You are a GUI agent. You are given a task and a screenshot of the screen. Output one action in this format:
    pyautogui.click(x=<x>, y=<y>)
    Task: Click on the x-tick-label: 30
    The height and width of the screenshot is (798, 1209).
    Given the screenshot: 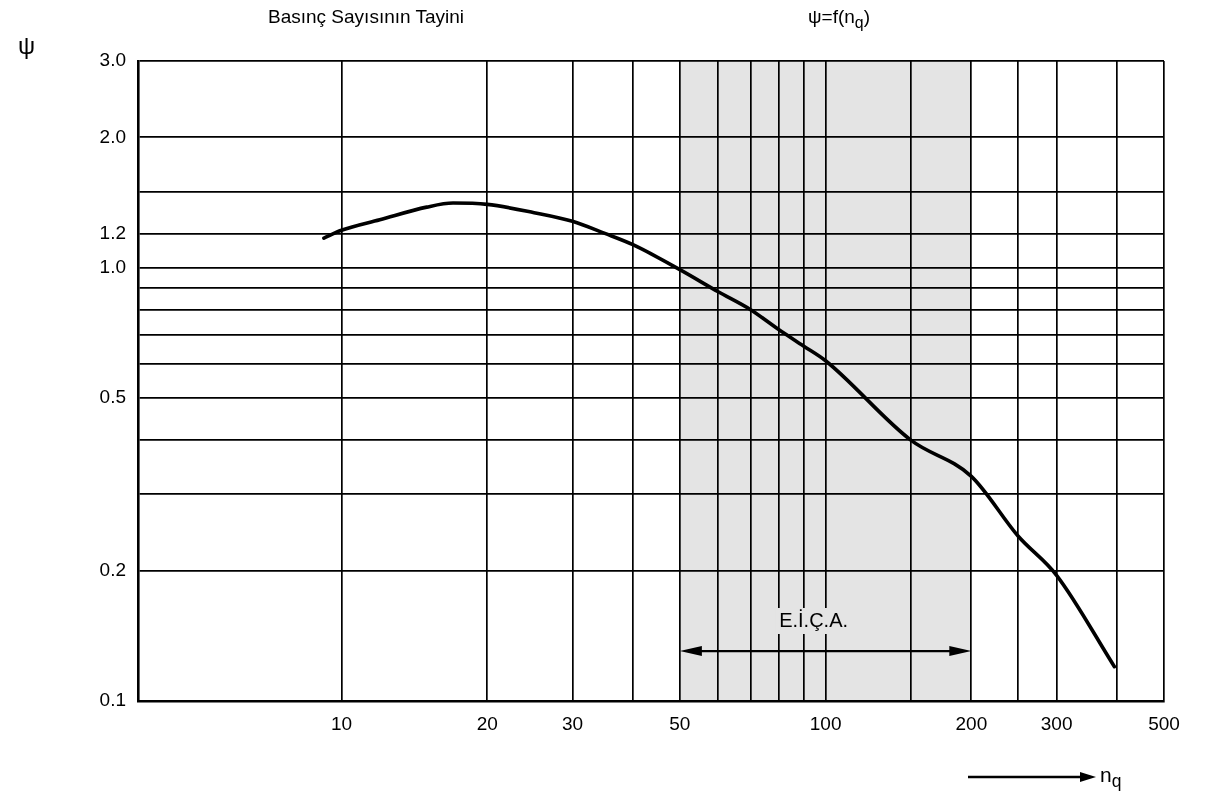 What is the action you would take?
    pyautogui.click(x=572, y=723)
    